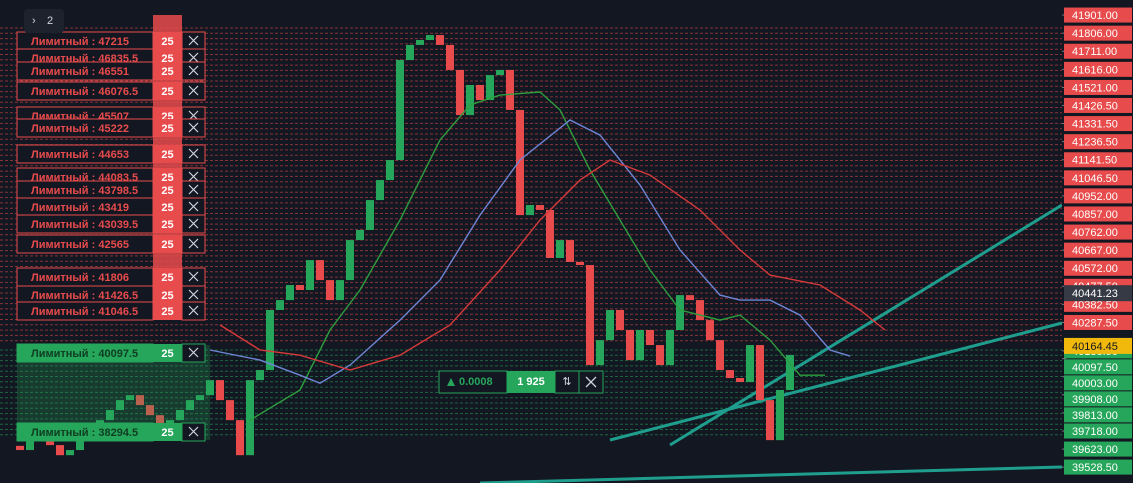 This screenshot has height=483, width=1133. What do you see at coordinates (1095, 124) in the screenshot?
I see `y-tick-label: 41331.50` at bounding box center [1095, 124].